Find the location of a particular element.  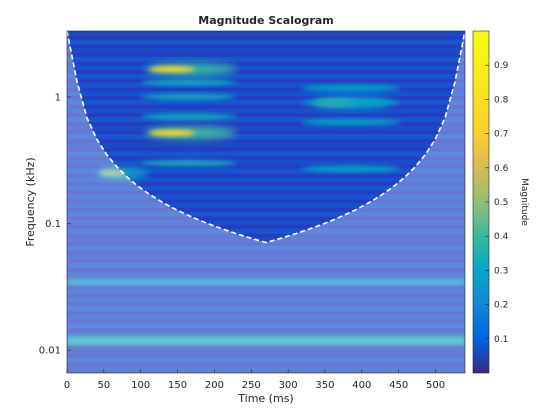

x-tick-label: 100 is located at coordinates (140, 385).